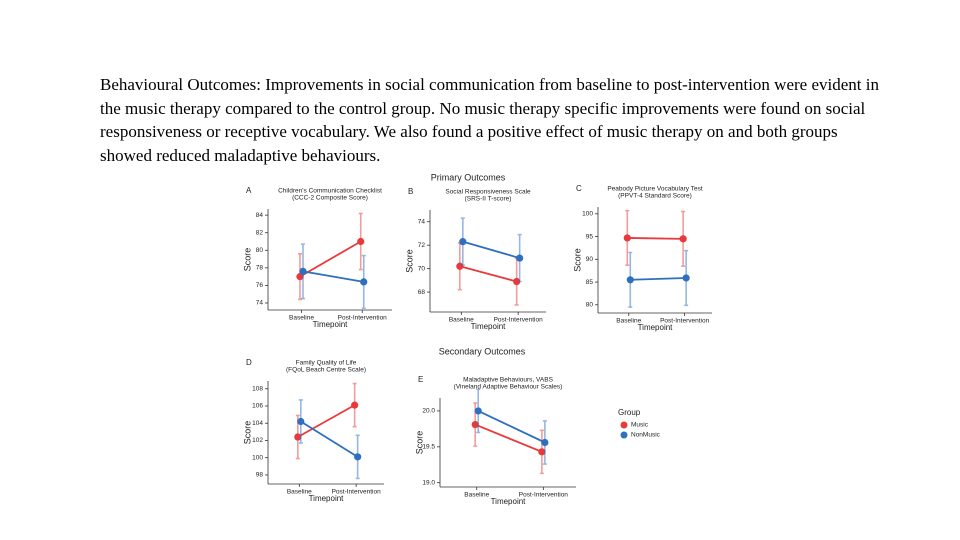  Describe the element at coordinates (428, 411) in the screenshot. I see `y-tick-label: 20.0` at that location.